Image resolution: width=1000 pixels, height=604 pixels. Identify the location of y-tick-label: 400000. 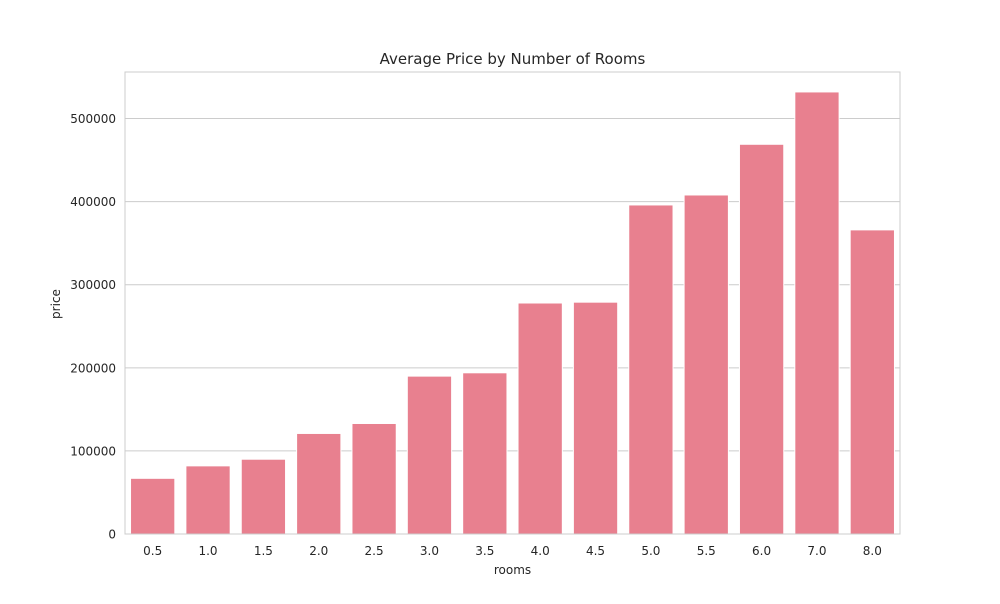
(93, 202).